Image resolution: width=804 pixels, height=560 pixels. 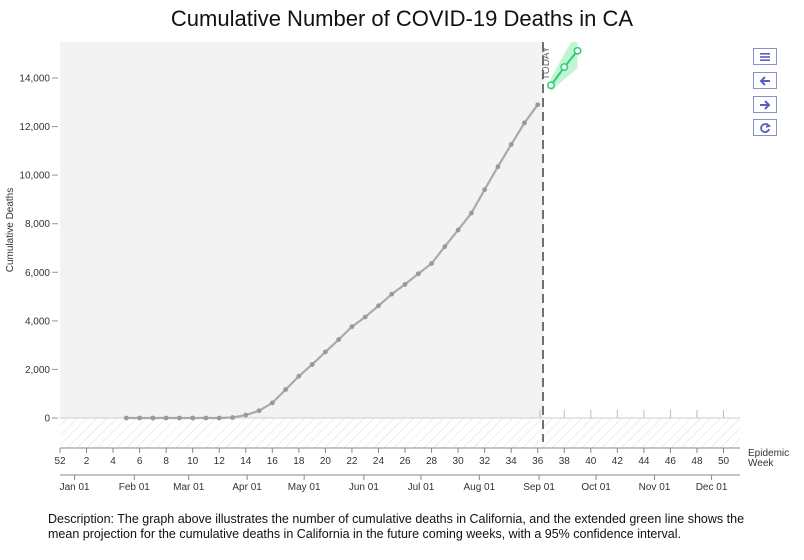 What do you see at coordinates (546, 63) in the screenshot?
I see `today-label: TODAY` at bounding box center [546, 63].